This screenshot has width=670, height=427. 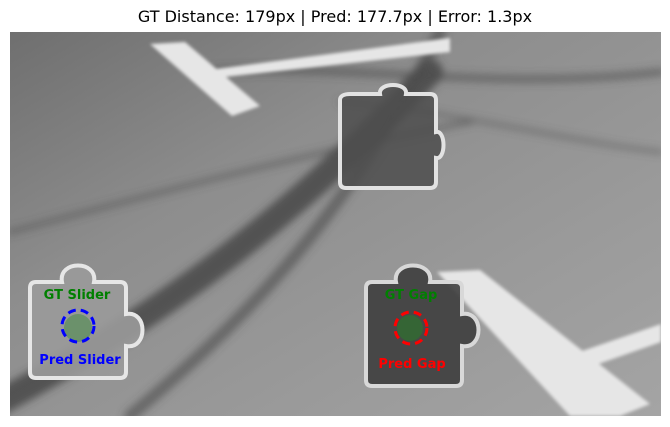 I want to click on puzzle-piece-icon, so click(x=392, y=136).